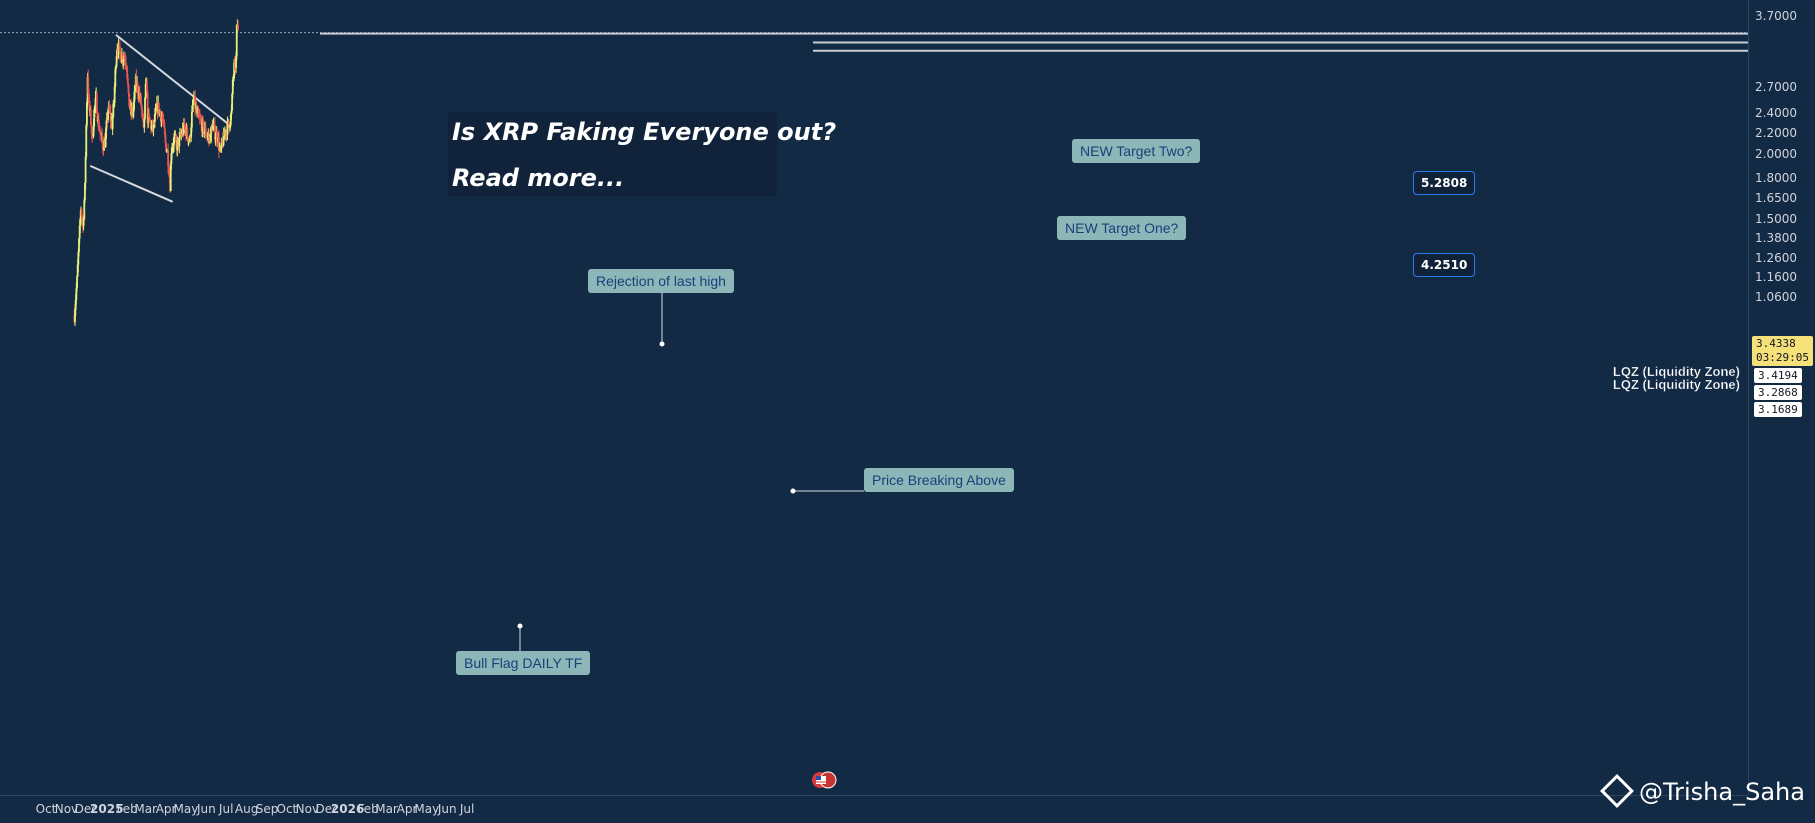  Describe the element at coordinates (186, 809) in the screenshot. I see `time-tick-label: May` at that location.